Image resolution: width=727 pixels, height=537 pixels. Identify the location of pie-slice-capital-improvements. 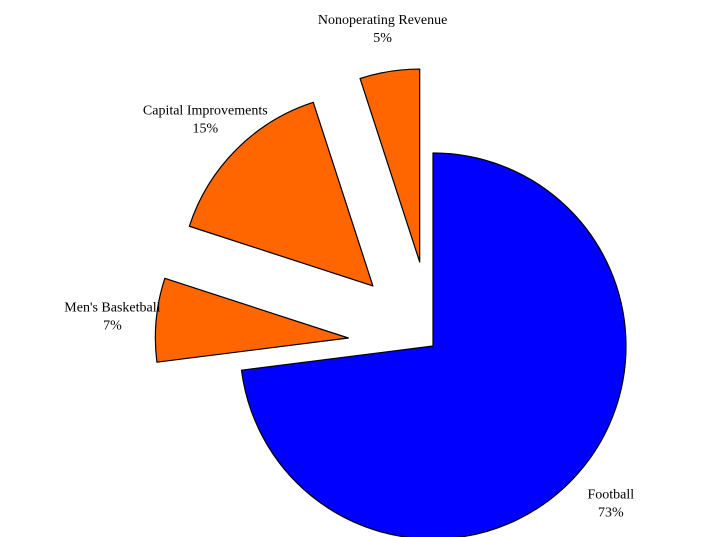
(281, 194).